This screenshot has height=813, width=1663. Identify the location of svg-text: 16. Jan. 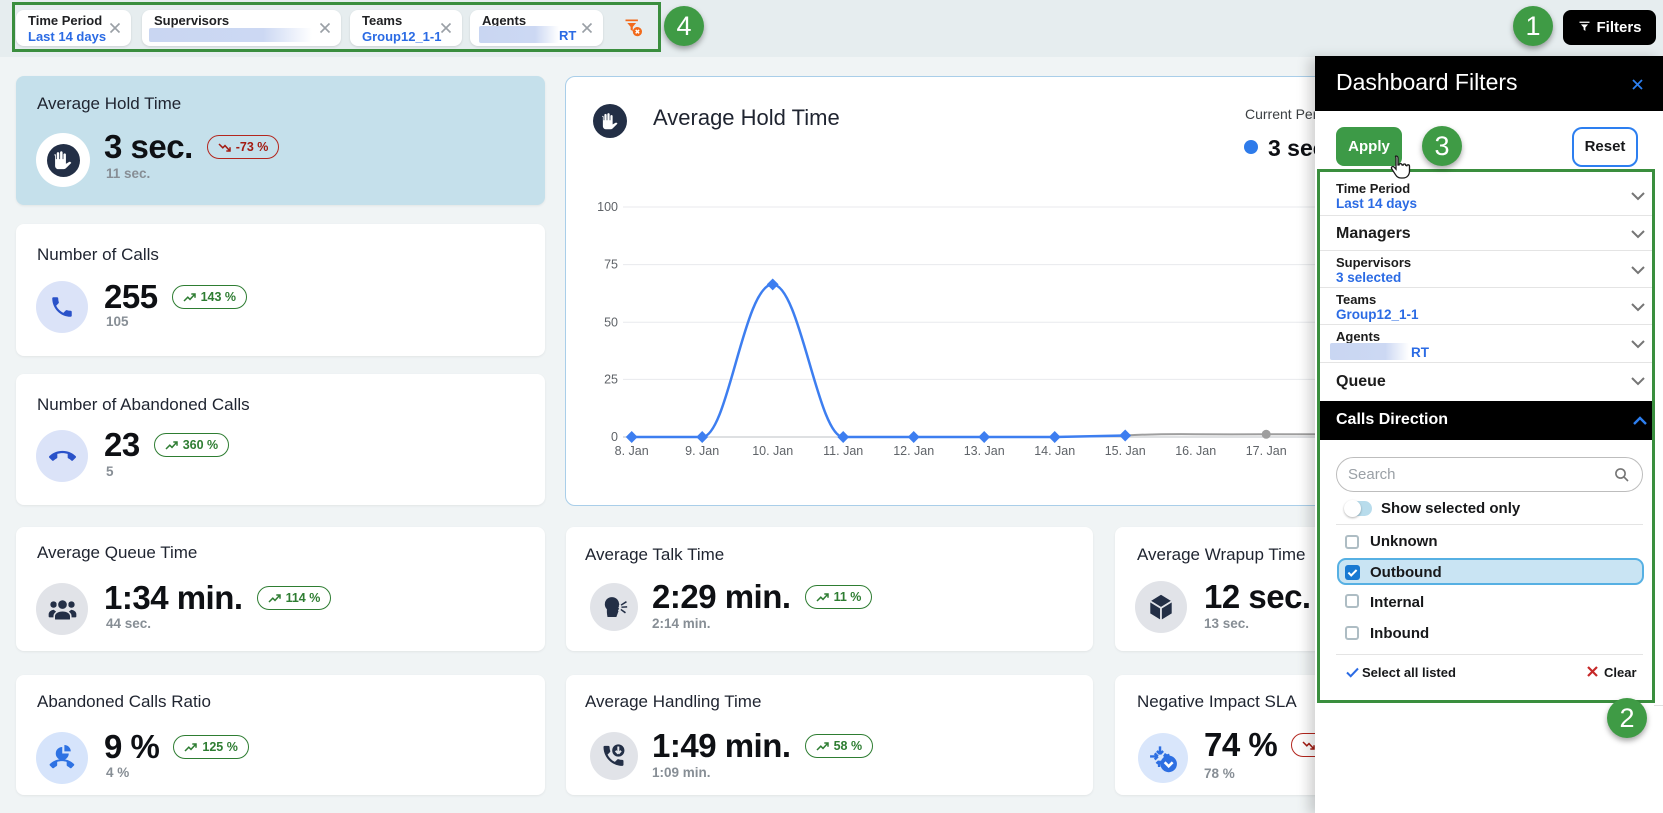
(1195, 451).